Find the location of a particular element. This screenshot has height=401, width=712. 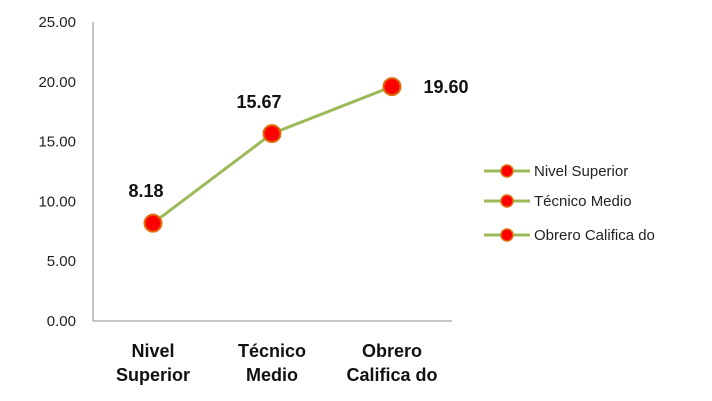

data-label: 8.18 is located at coordinates (145, 191).